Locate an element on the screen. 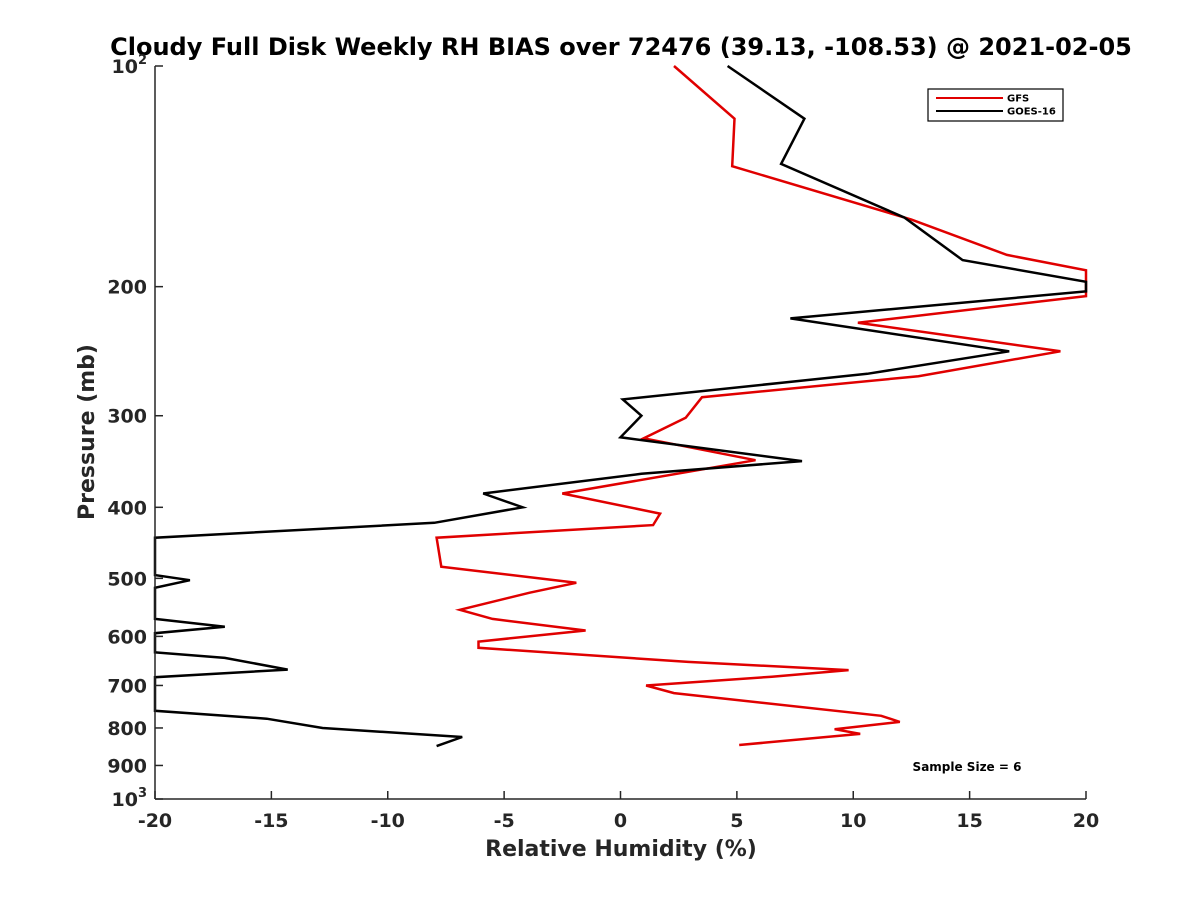 The height and width of the screenshot is (900, 1200). x-tick-label: 15 is located at coordinates (969, 821).